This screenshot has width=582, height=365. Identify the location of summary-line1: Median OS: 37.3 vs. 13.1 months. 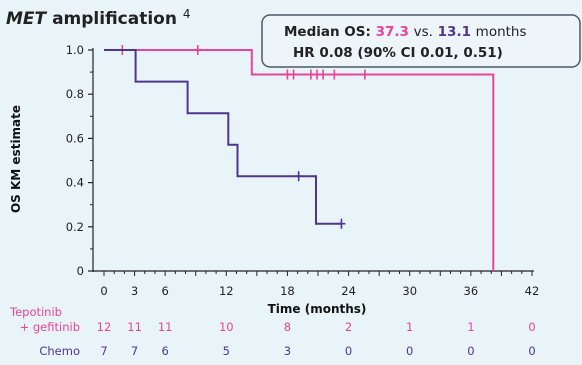
(405, 32).